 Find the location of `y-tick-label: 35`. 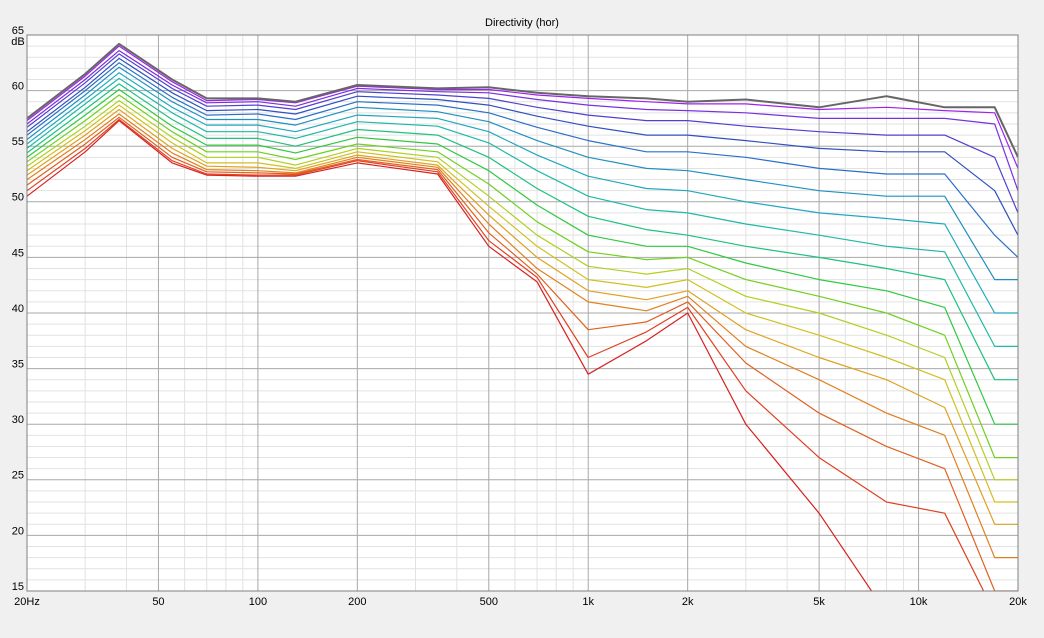

y-tick-label: 35 is located at coordinates (18, 365).